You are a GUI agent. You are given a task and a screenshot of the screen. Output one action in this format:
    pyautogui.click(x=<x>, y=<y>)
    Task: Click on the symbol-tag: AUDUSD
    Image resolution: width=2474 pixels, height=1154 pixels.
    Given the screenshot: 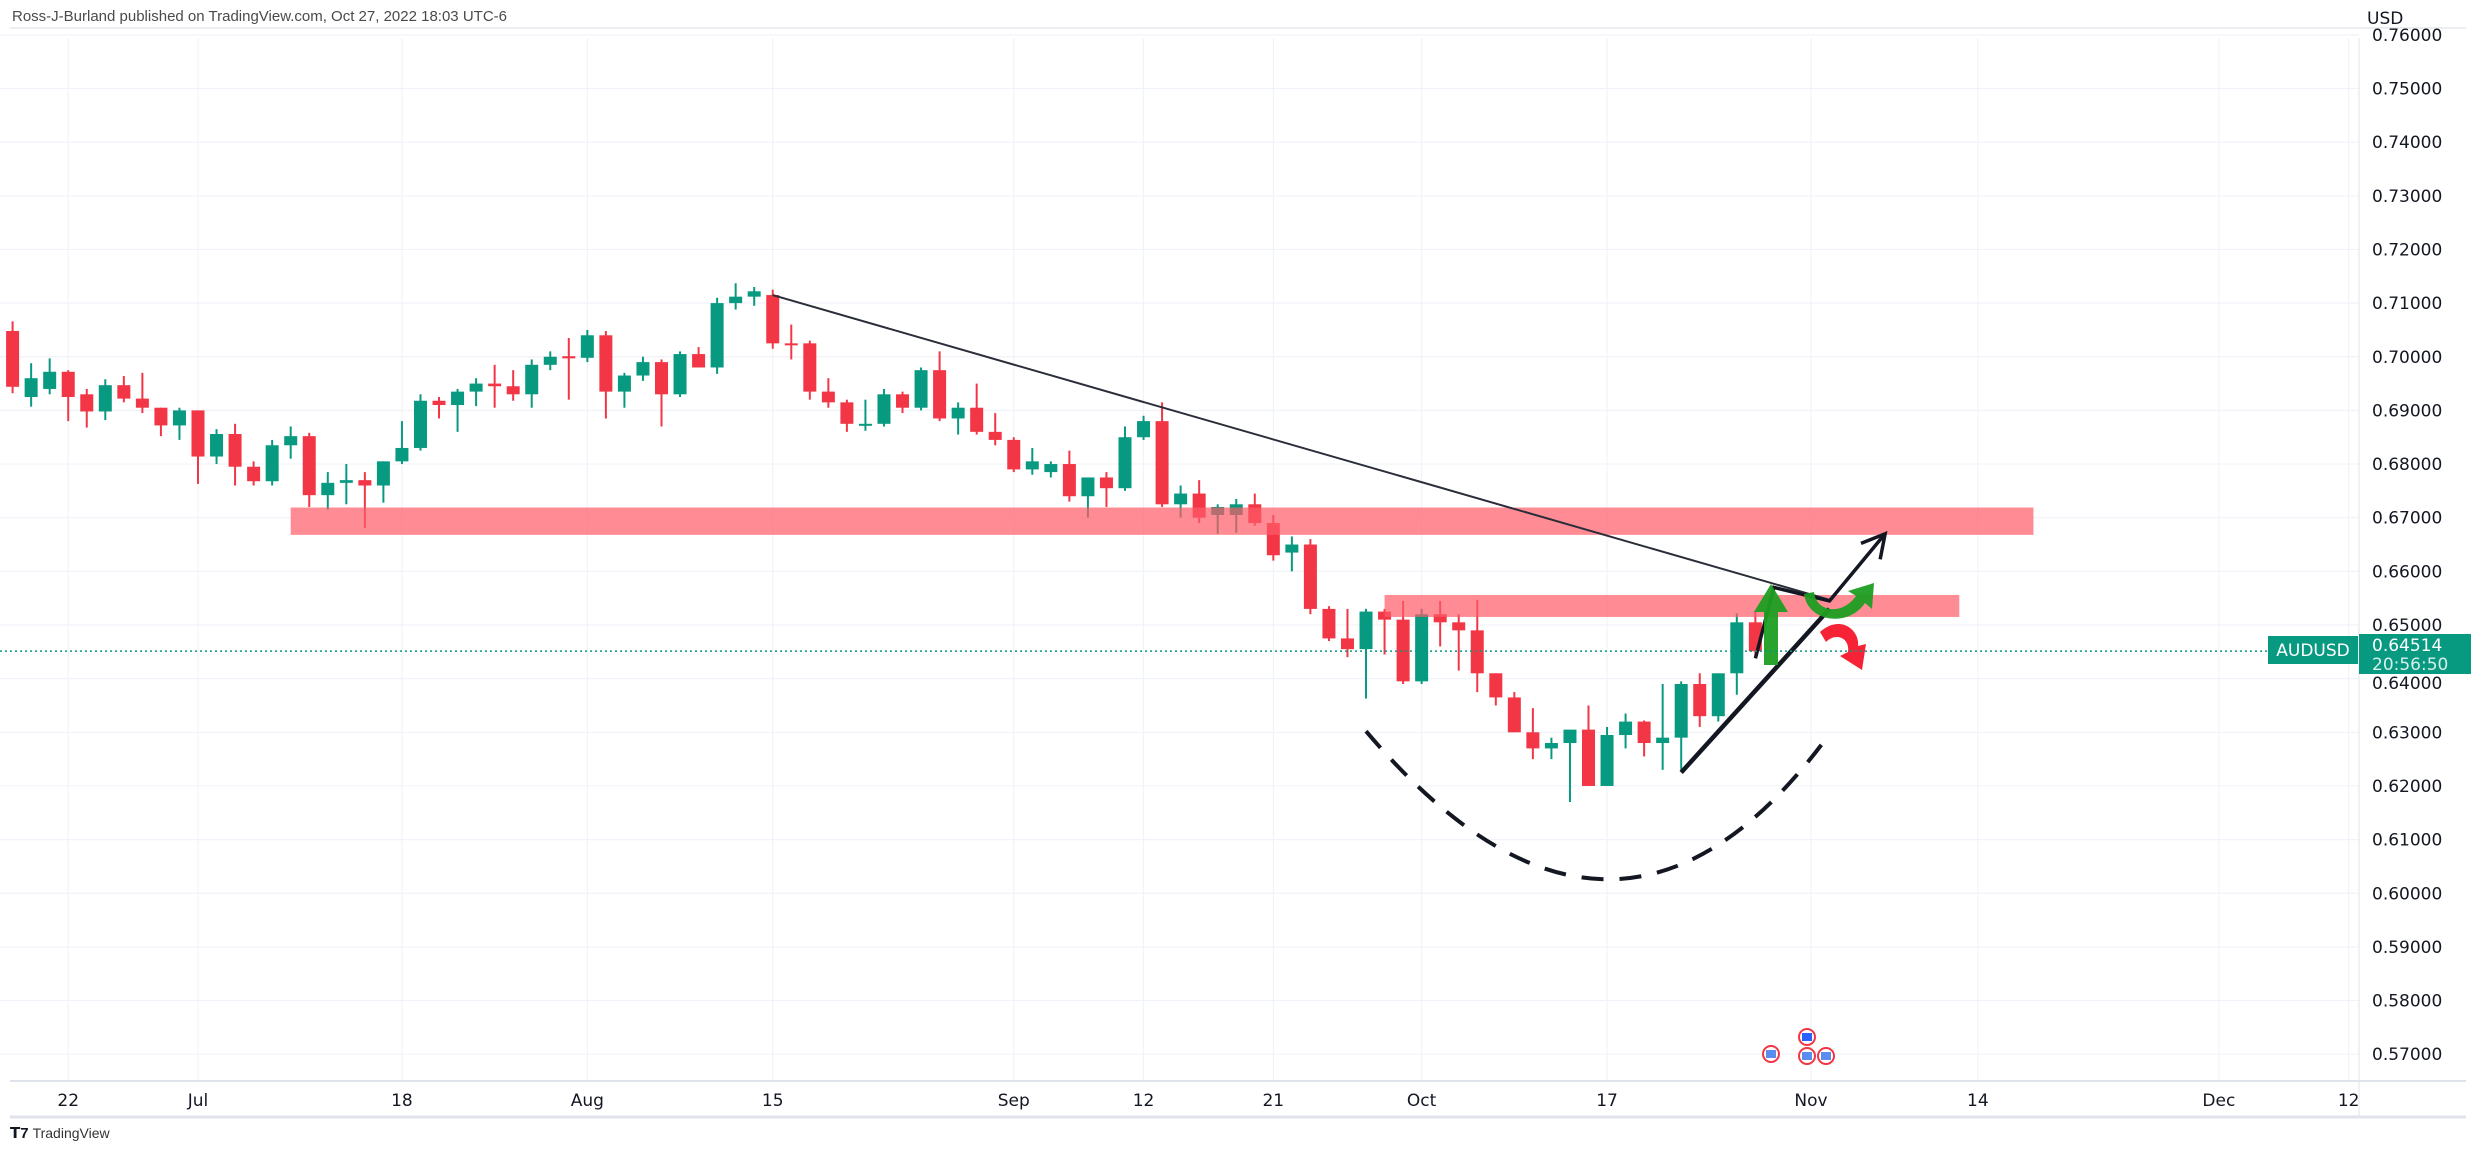 What is the action you would take?
    pyautogui.click(x=2313, y=650)
    